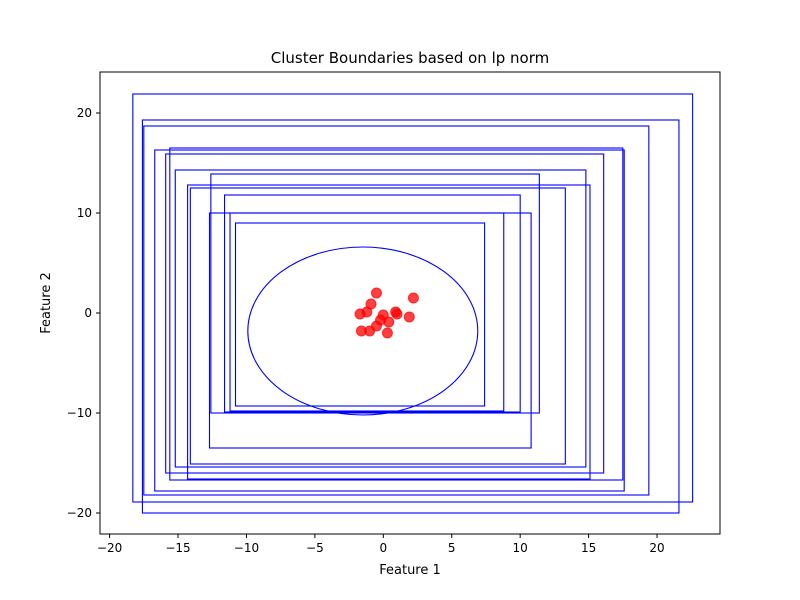 This screenshot has height=600, width=800. Describe the element at coordinates (177, 548) in the screenshot. I see `x-tick-label: −15` at that location.